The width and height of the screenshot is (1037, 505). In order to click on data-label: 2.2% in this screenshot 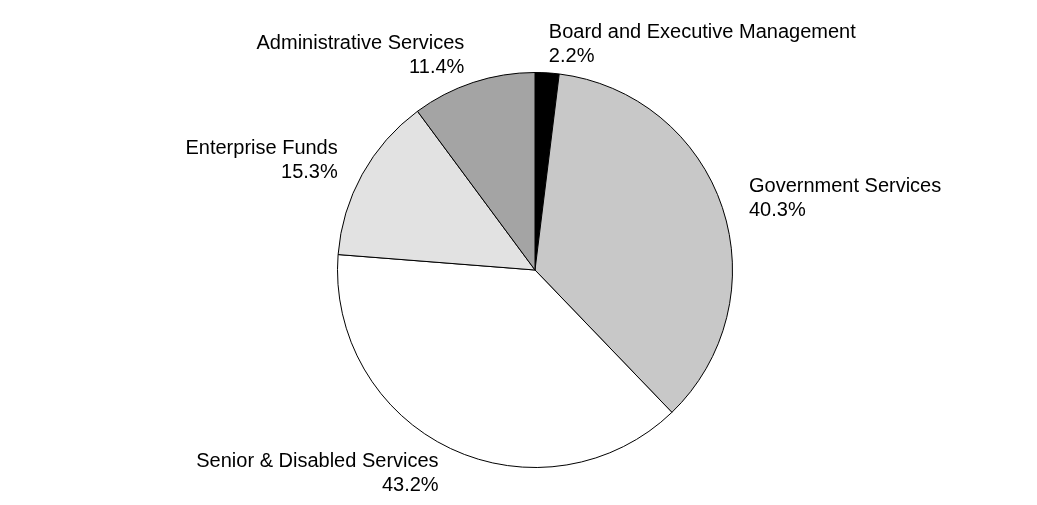, I will do `click(571, 55)`.